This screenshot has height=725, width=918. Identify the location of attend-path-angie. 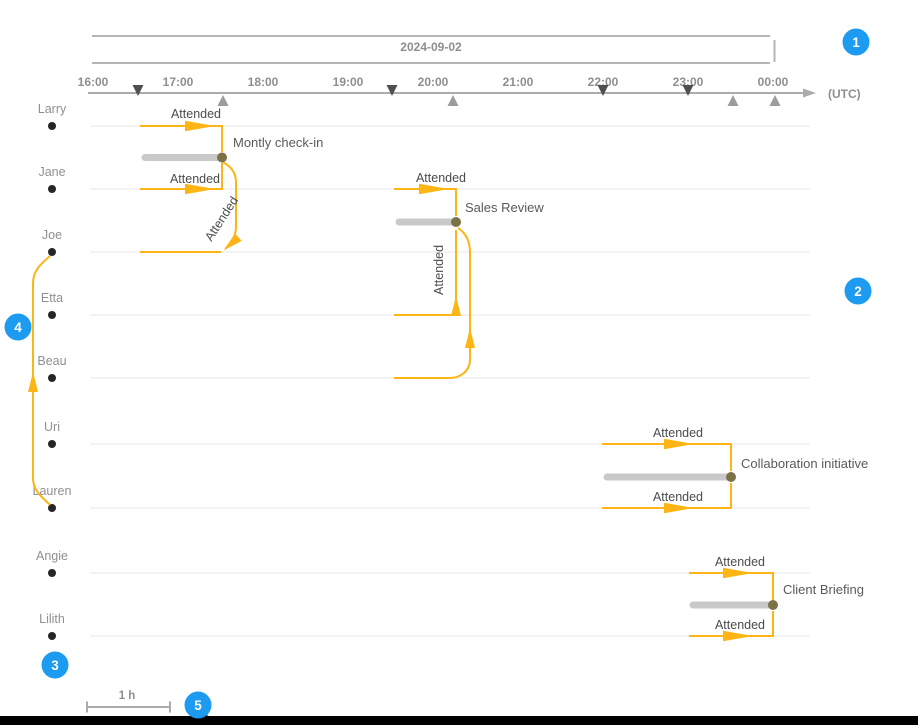
(731, 586).